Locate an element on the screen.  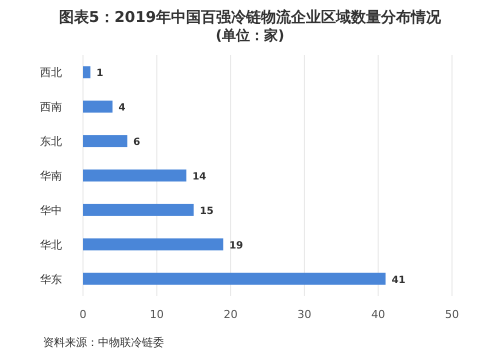
data-label: 4 is located at coordinates (122, 108).